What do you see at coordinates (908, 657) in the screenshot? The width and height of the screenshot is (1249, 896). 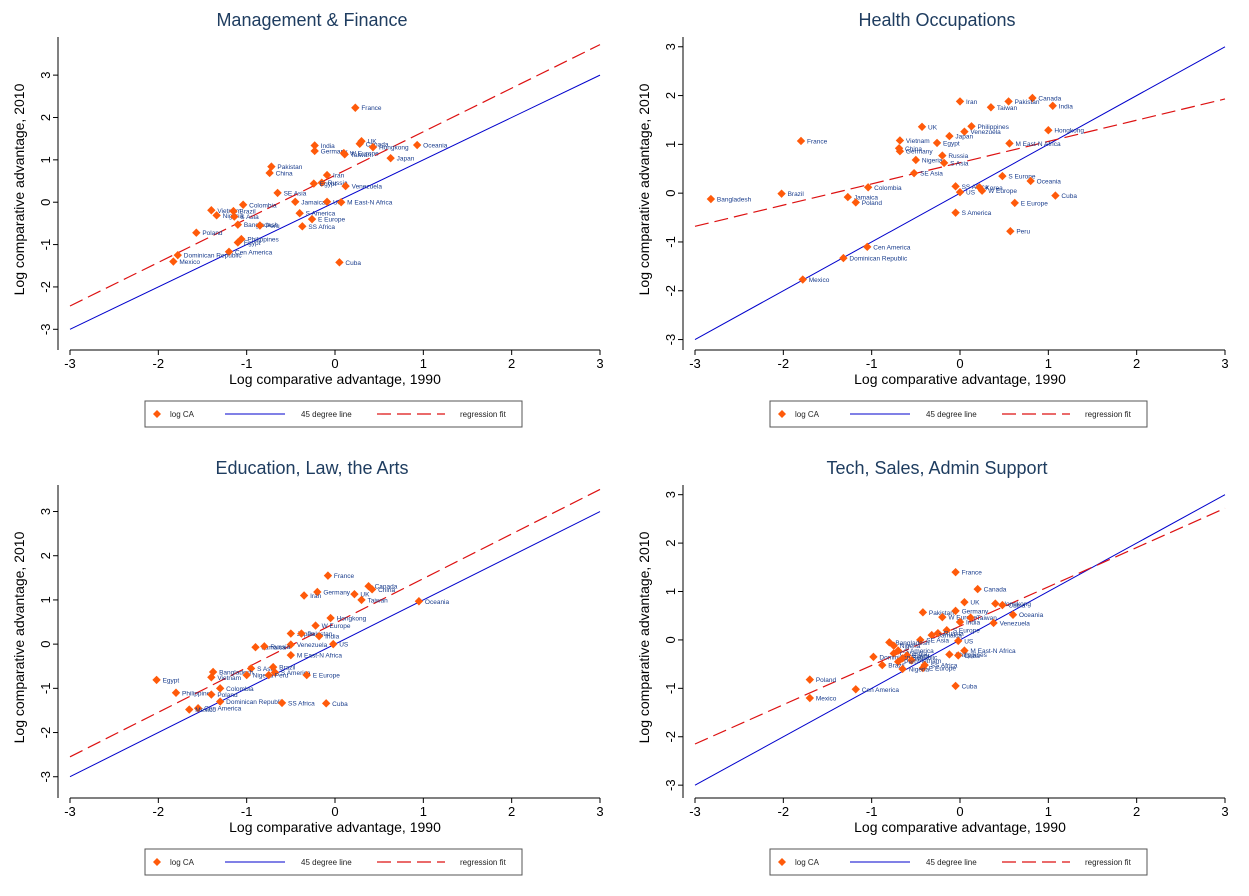 I see `data-point-label: Dominican Republic` at bounding box center [908, 657].